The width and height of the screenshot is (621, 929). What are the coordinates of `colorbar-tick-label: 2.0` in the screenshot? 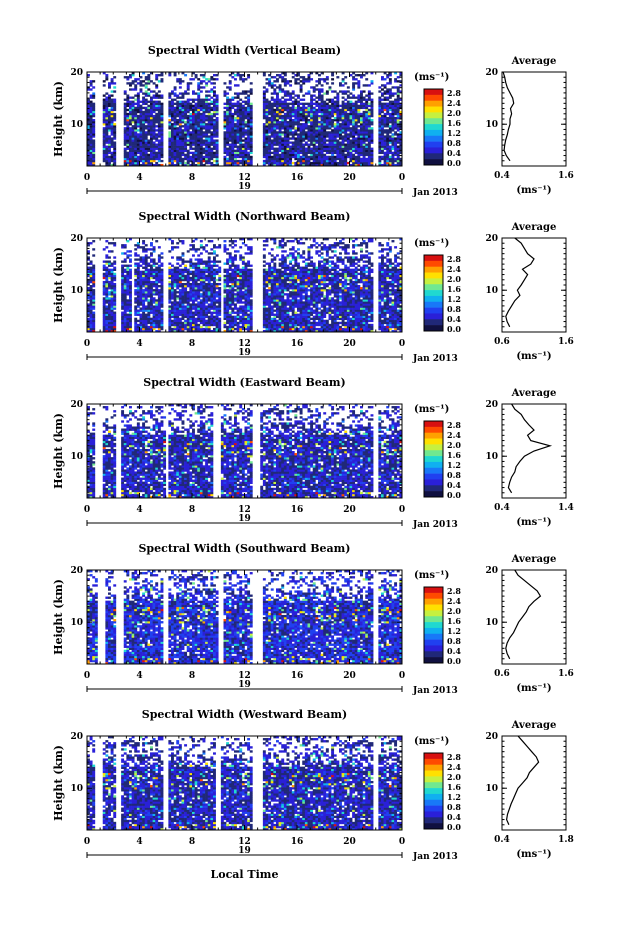 It's located at (454, 113).